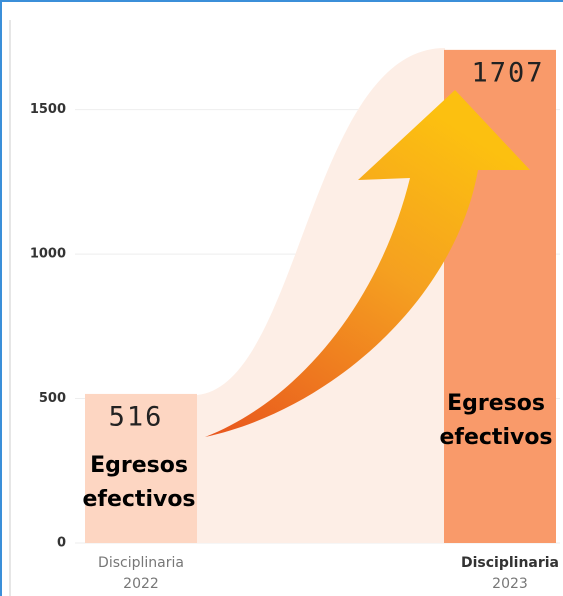  What do you see at coordinates (141, 573) in the screenshot?
I see `x-tick-label: Disciplinaria 2022` at bounding box center [141, 573].